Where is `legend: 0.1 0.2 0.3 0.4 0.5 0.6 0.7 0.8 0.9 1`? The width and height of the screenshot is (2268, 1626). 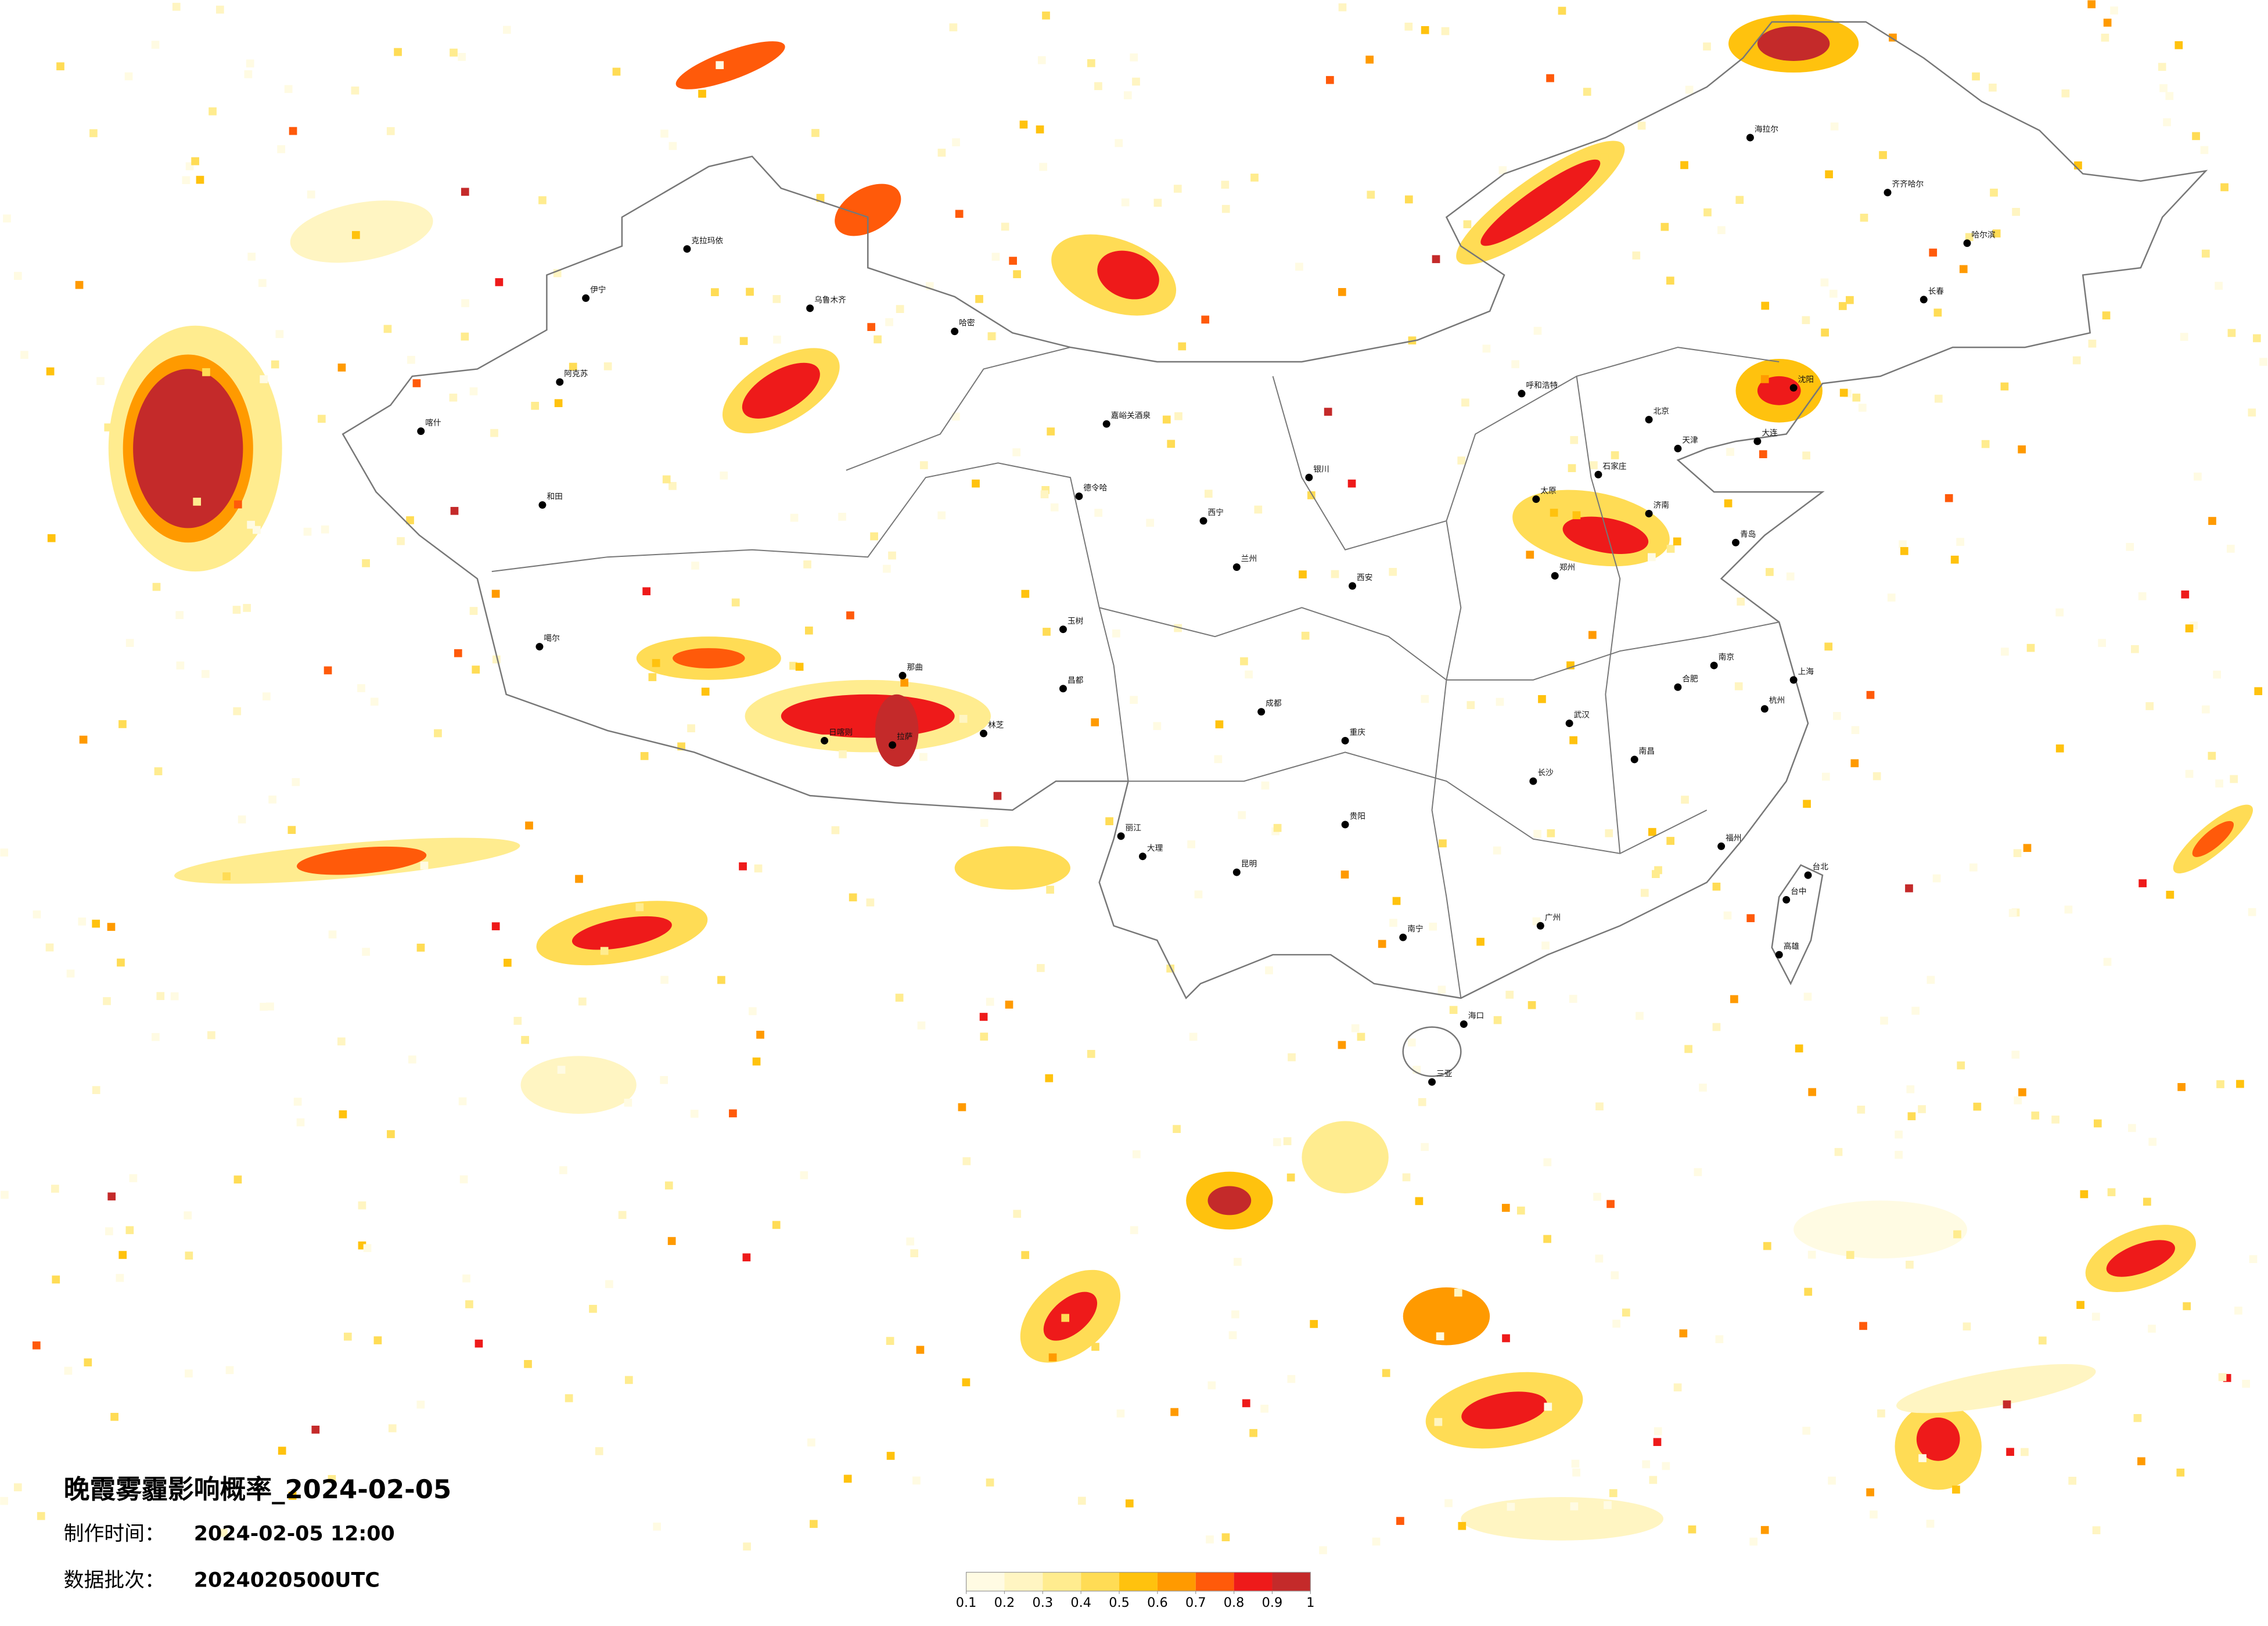
legend: 0.1 0.2 0.3 0.4 0.5 0.6 0.7 0.8 0.9 1 is located at coordinates (1135, 1590).